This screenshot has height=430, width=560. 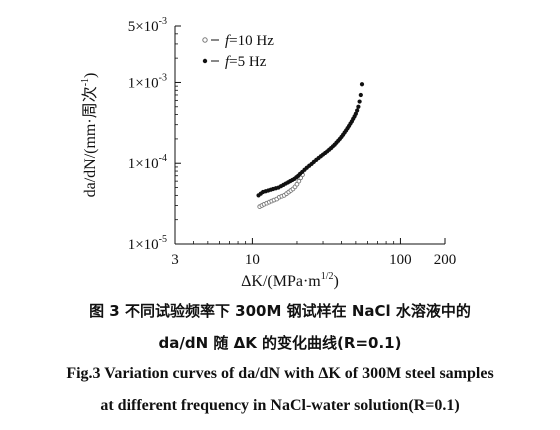 What do you see at coordinates (246, 62) in the screenshot?
I see `legend-label: f=5 Hz` at bounding box center [246, 62].